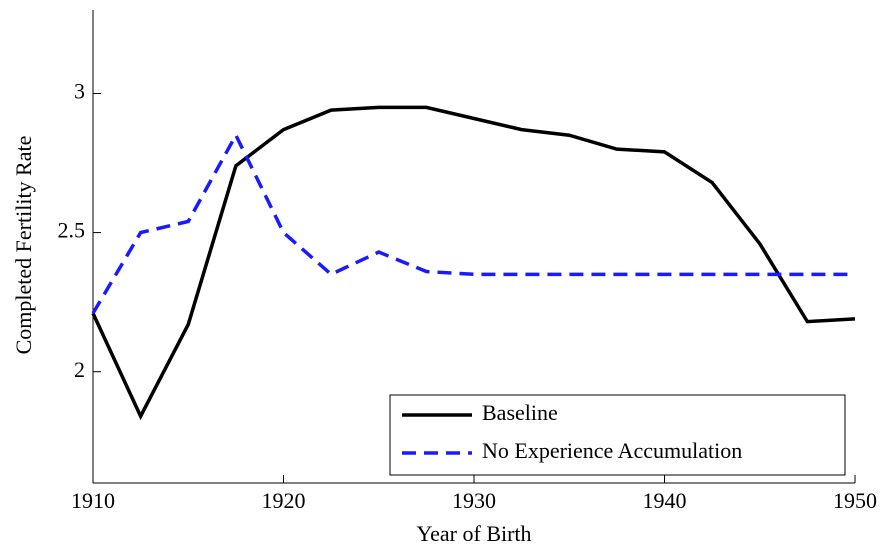 The width and height of the screenshot is (883, 552). What do you see at coordinates (474, 500) in the screenshot?
I see `x-tick-label: 1930` at bounding box center [474, 500].